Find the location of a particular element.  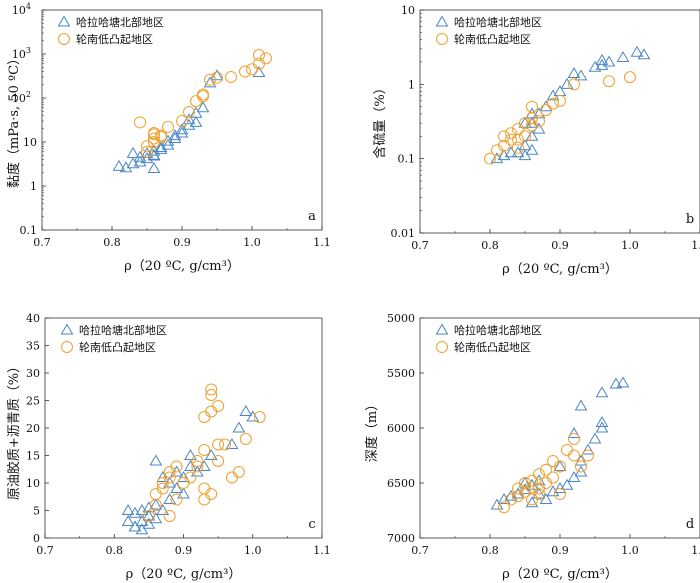

x-tick-label: 0.7 is located at coordinates (42, 242).